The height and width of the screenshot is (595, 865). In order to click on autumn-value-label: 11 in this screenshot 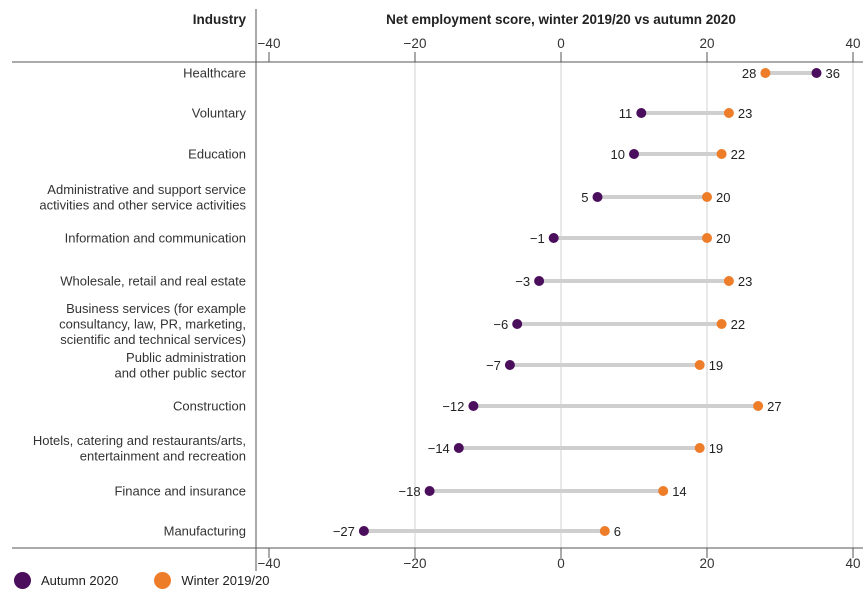, I will do `click(626, 113)`.